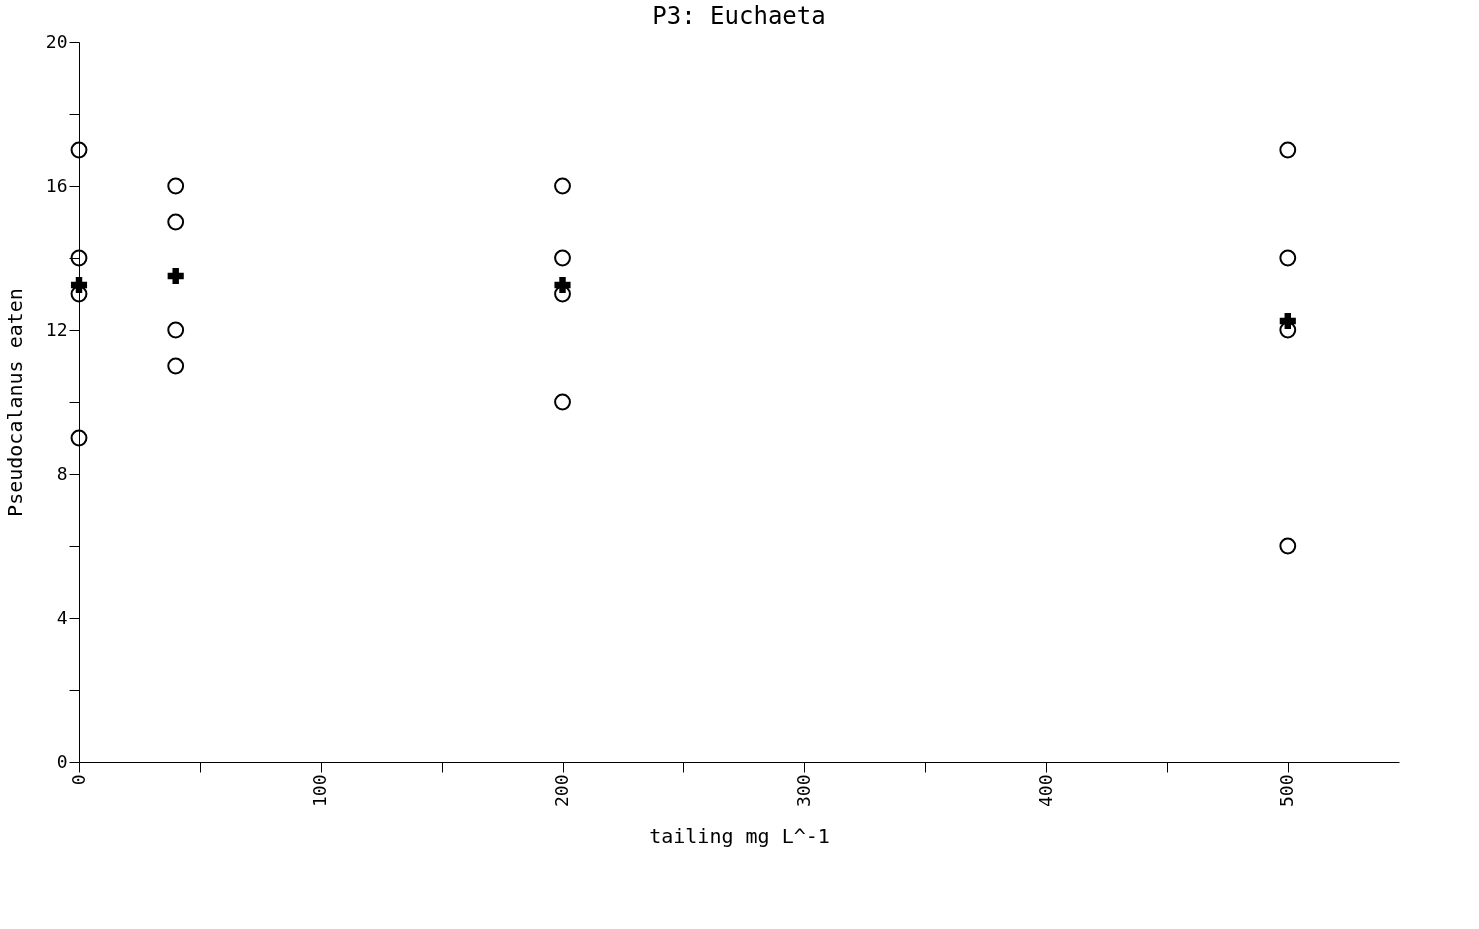 The height and width of the screenshot is (929, 1479). I want to click on y-axis-title: Pseudocalanus eaten, so click(14, 402).